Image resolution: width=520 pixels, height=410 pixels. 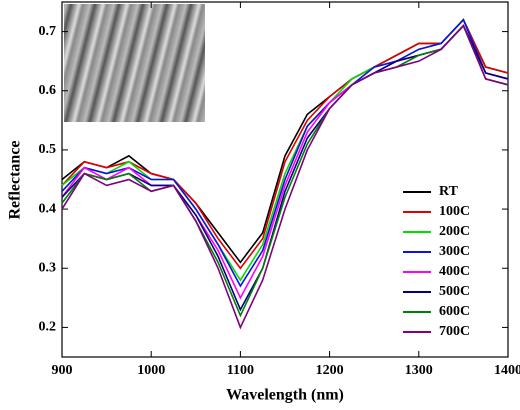 What do you see at coordinates (454, 331) in the screenshot?
I see `legend-label: 700C` at bounding box center [454, 331].